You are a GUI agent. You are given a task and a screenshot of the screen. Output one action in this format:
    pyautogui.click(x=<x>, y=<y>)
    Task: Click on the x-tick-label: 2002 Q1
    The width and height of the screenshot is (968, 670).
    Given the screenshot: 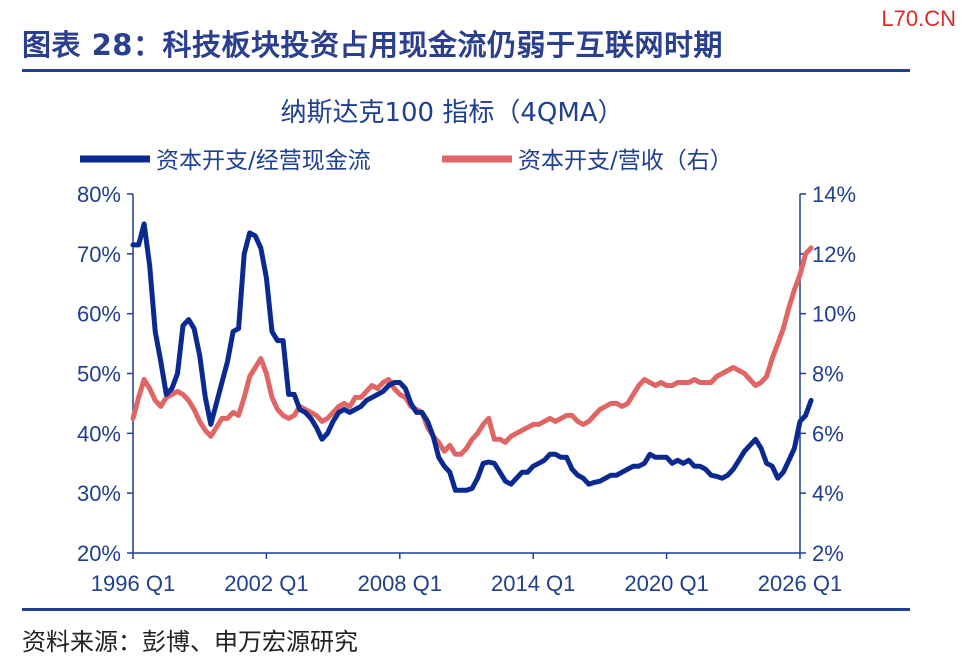 What is the action you would take?
    pyautogui.click(x=266, y=583)
    